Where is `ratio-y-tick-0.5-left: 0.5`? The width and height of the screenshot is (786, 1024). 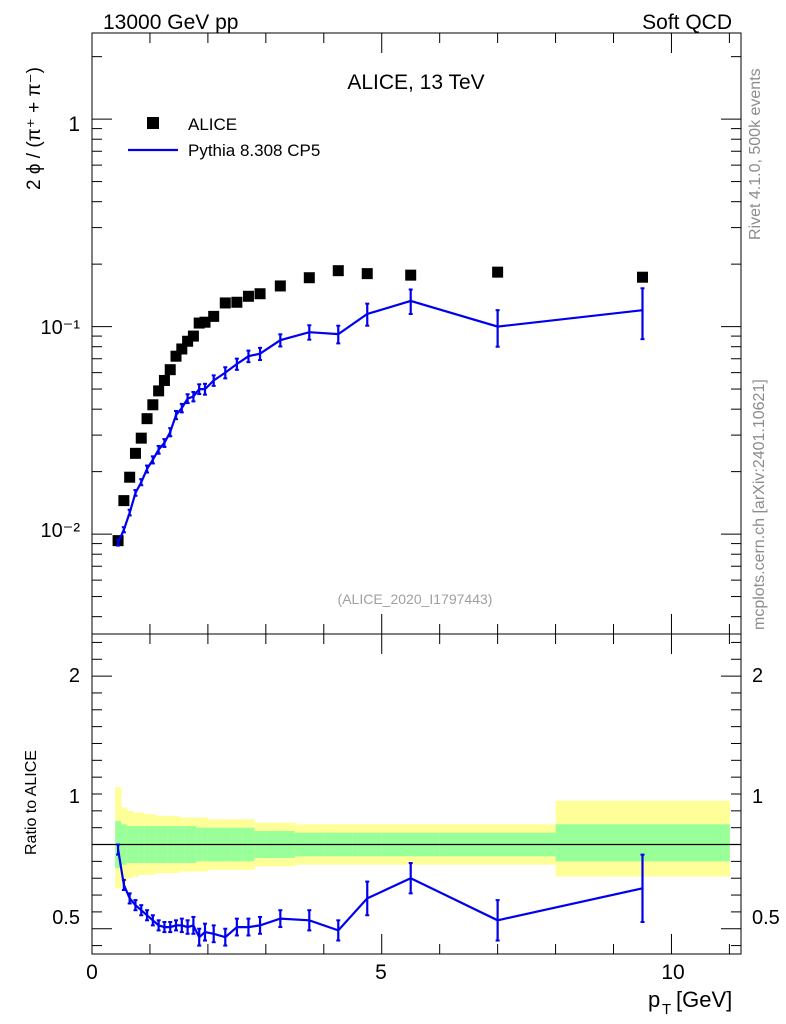 ratio-y-tick-0.5-left: 0.5 is located at coordinates (66, 918).